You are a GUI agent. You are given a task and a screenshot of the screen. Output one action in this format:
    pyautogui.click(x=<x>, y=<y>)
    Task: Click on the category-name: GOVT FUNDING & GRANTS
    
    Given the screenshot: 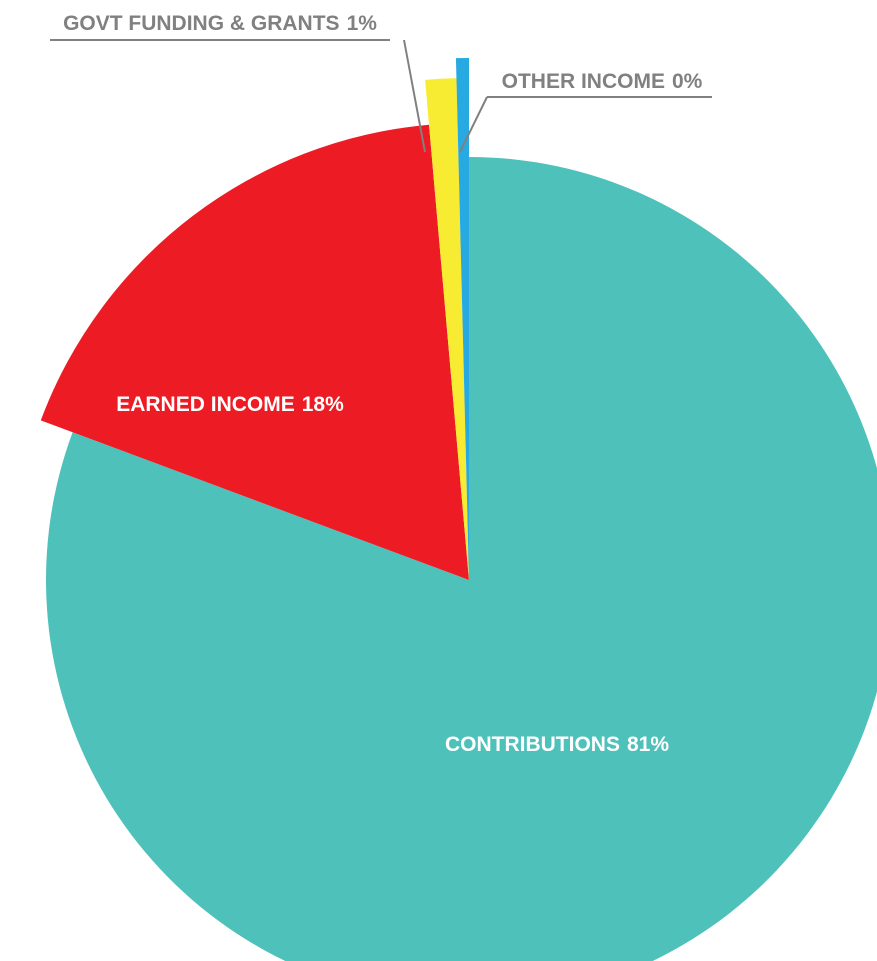 What is the action you would take?
    pyautogui.click(x=201, y=23)
    